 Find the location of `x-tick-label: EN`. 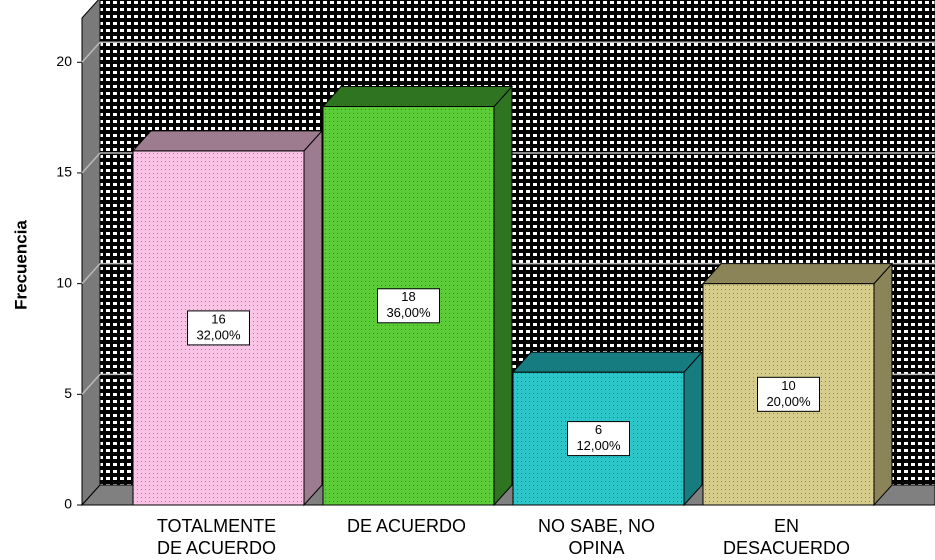

x-tick-label: EN is located at coordinates (786, 526).